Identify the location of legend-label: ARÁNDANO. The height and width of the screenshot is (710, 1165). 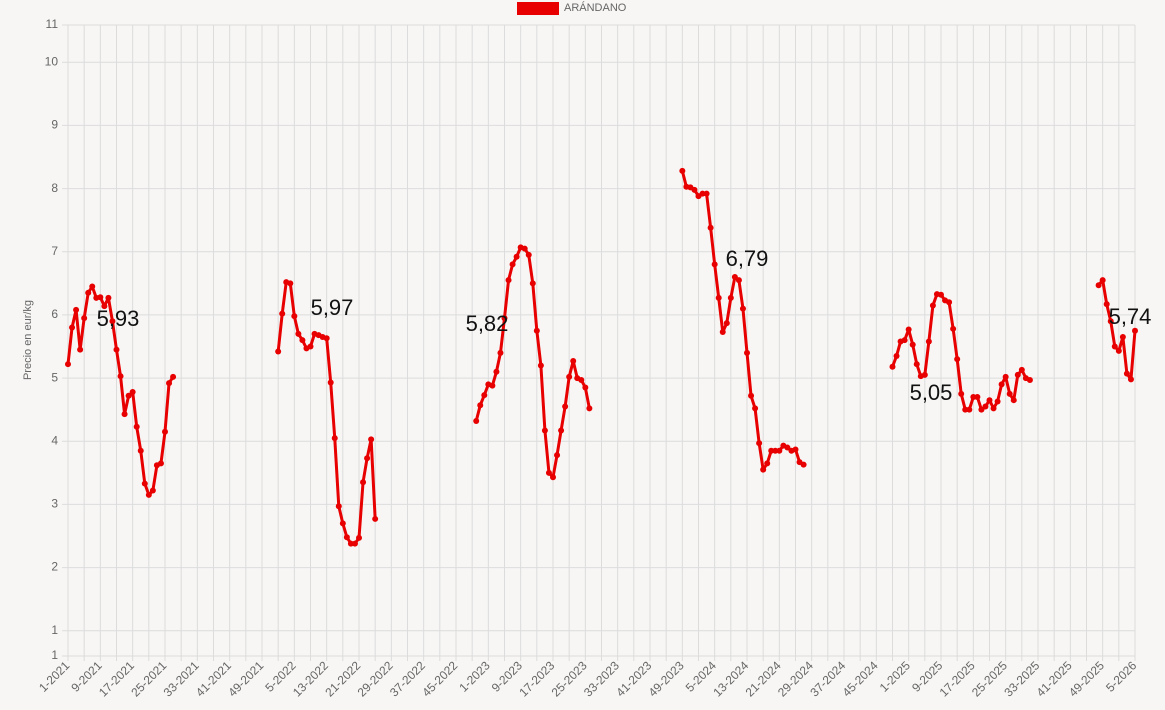
(595, 7).